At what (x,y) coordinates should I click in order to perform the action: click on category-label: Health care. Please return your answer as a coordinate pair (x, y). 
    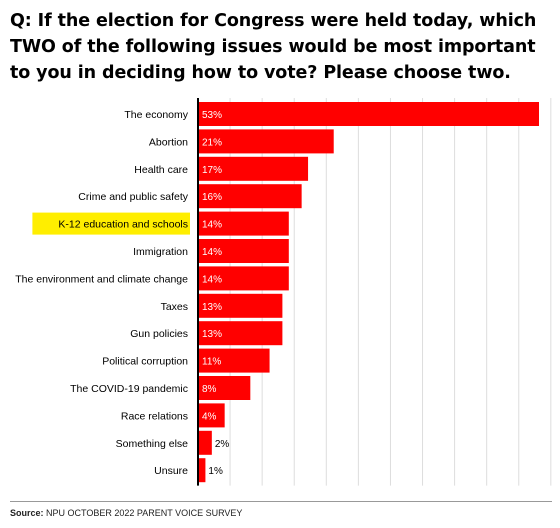
    Looking at the image, I should click on (161, 170).